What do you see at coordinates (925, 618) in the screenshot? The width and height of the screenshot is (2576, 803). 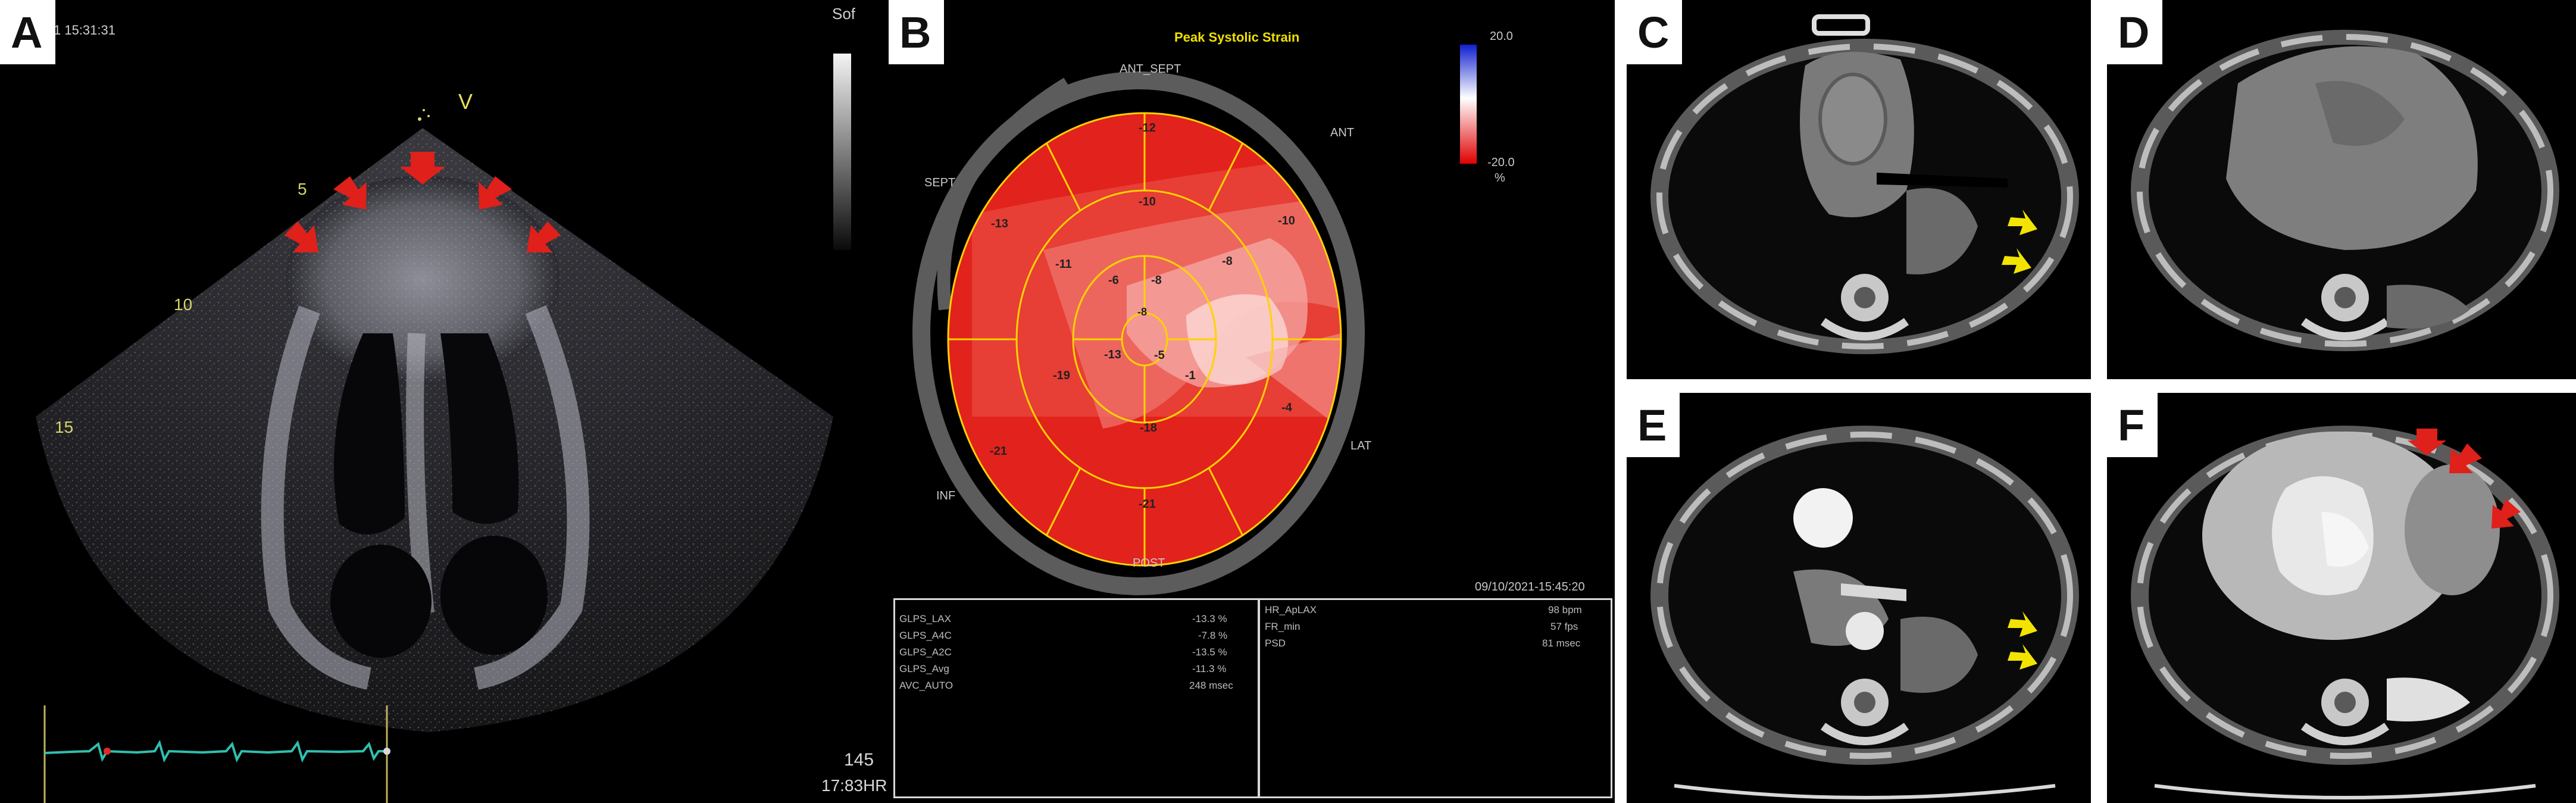 I see `table-left-key: GLPS_LAX` at bounding box center [925, 618].